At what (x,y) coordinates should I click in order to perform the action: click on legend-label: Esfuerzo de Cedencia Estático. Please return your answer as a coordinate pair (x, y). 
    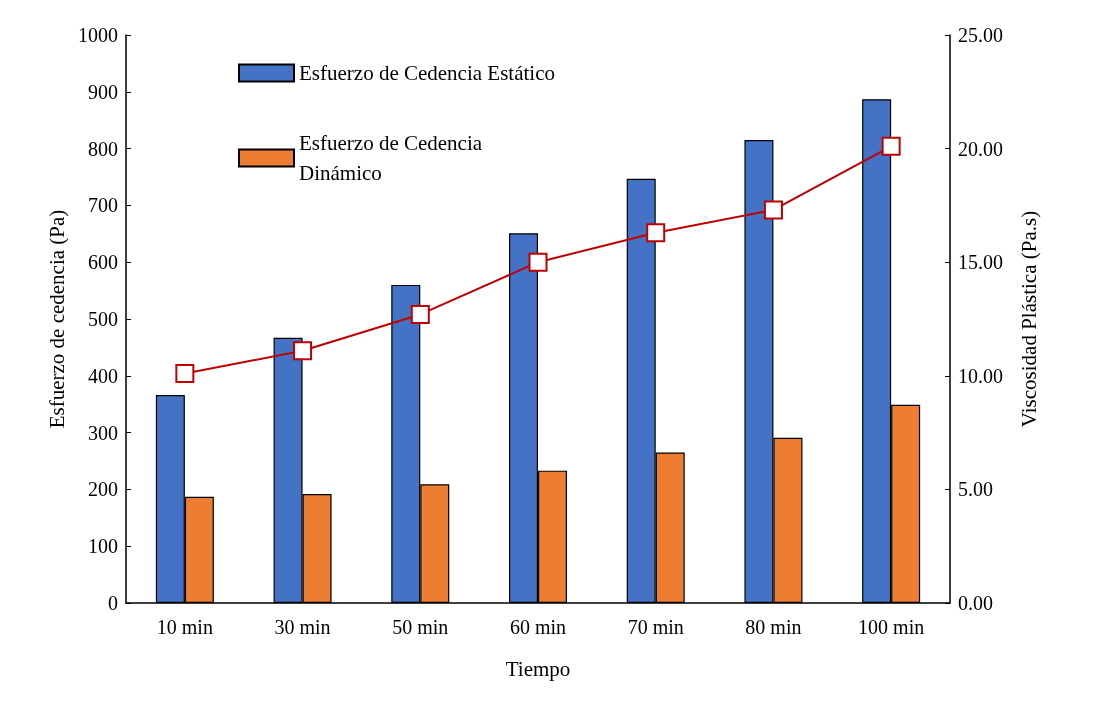
    Looking at the image, I should click on (427, 73).